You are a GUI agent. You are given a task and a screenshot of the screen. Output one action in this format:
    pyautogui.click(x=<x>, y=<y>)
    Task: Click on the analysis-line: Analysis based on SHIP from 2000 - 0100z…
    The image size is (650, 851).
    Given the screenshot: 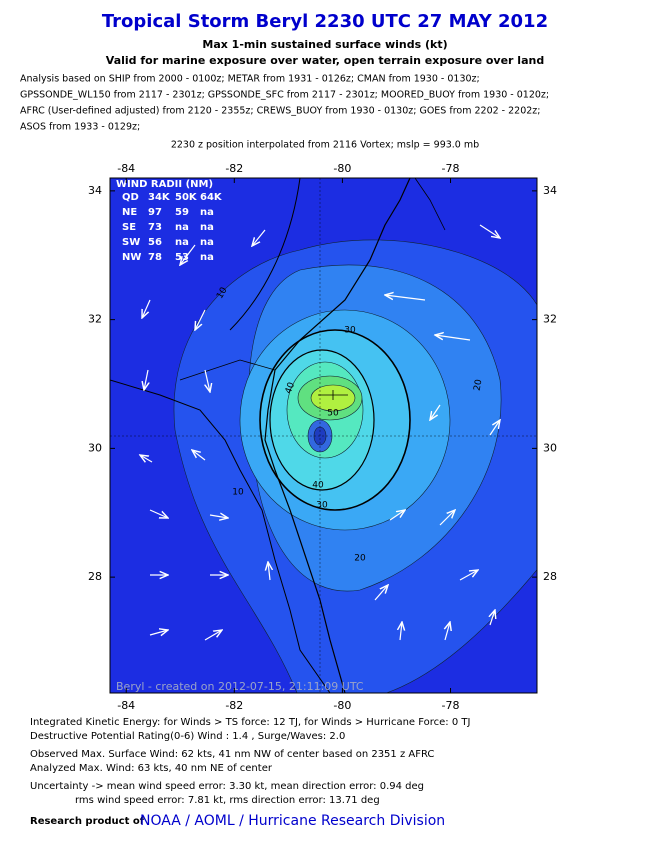 What is the action you would take?
    pyautogui.click(x=250, y=79)
    